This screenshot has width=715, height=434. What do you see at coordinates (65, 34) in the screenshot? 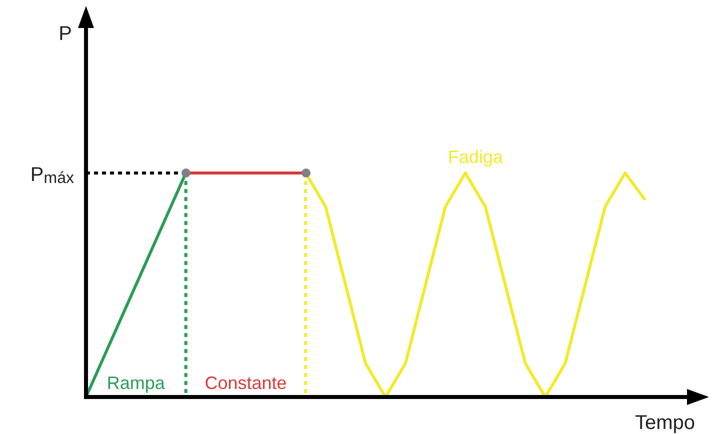
I see `text: P` at bounding box center [65, 34].